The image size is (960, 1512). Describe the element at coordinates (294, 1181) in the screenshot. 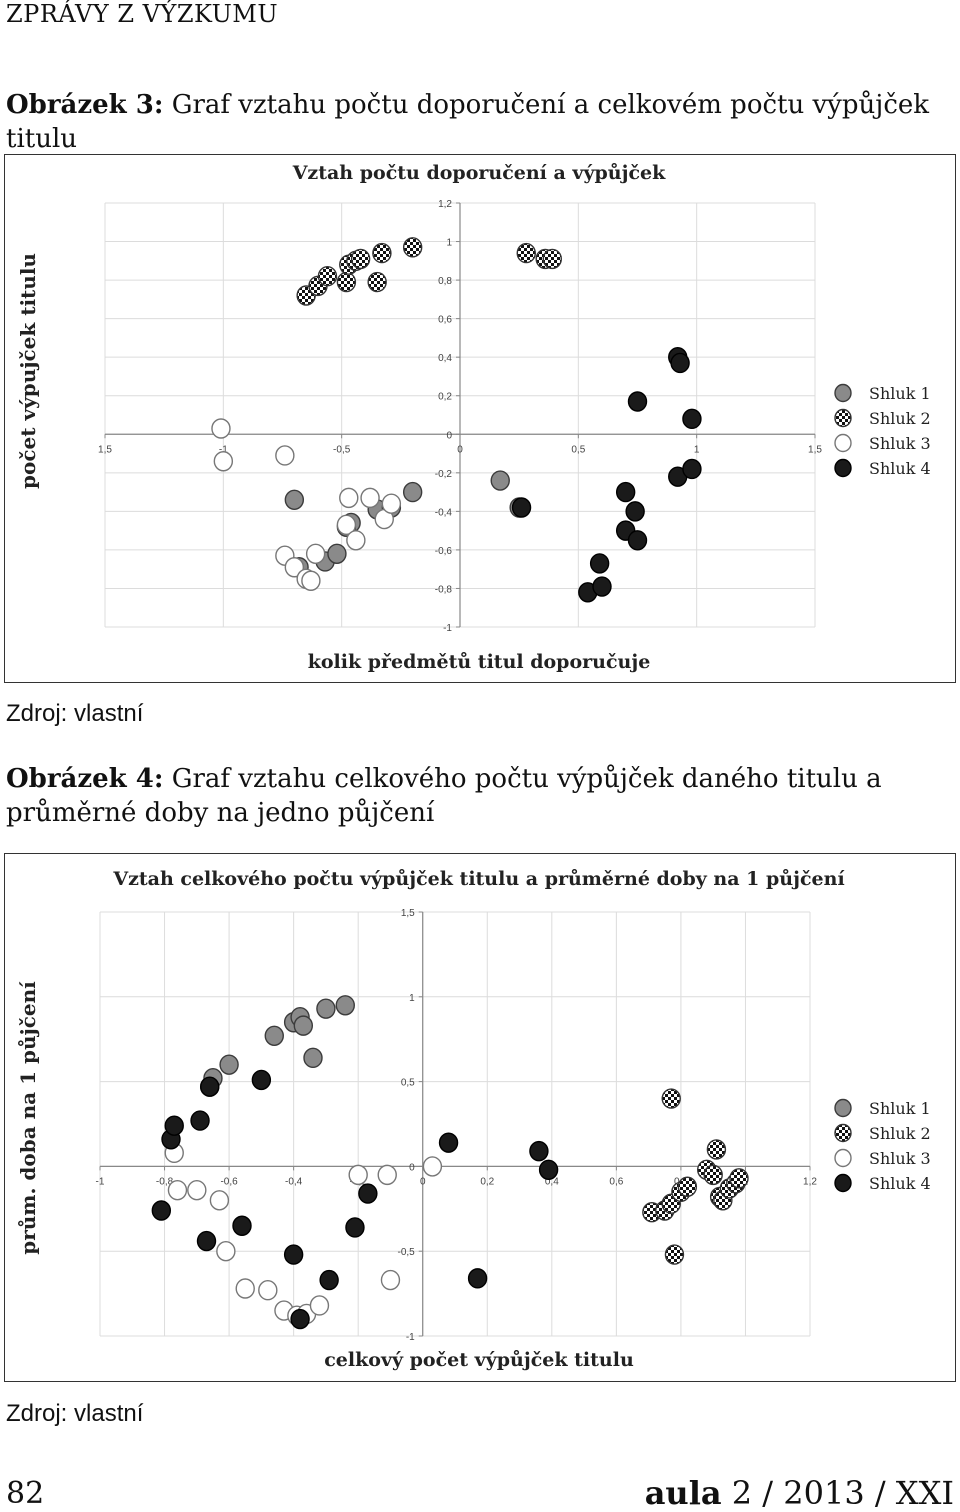

I see `x-tick-label: -0,4` at that location.